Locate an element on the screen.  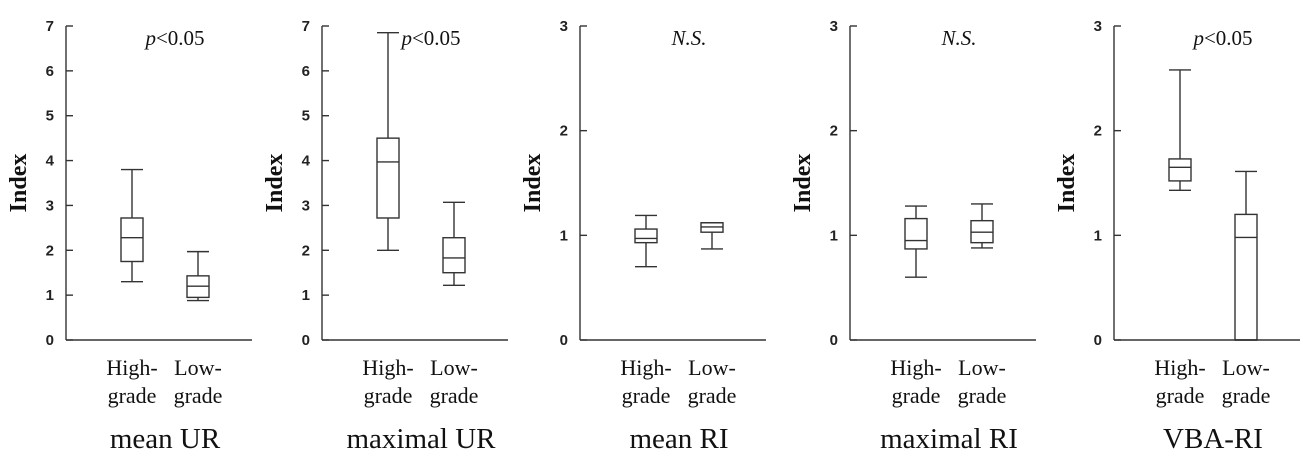
panel-title: mean RI is located at coordinates (678, 439).